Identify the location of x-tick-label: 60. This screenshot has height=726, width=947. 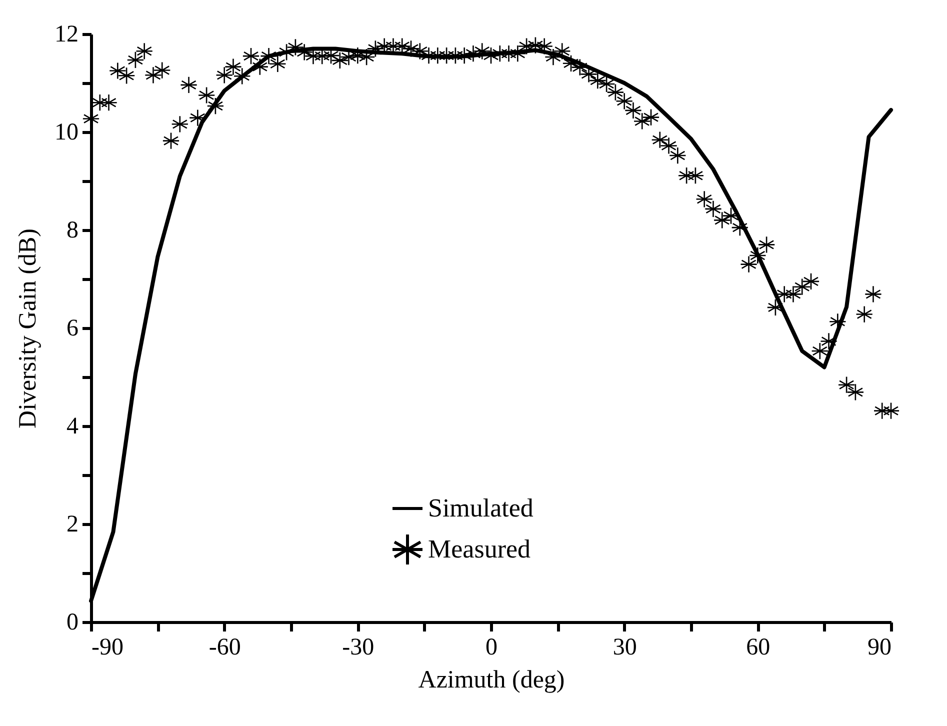
(758, 647).